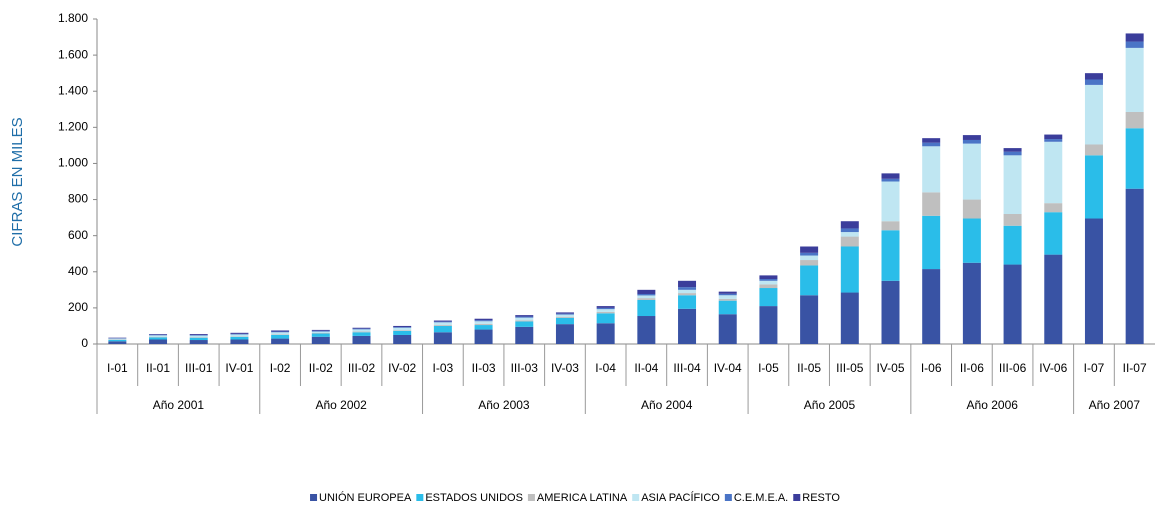 This screenshot has height=508, width=1155. I want to click on x-tick-label: I-01, so click(117, 368).